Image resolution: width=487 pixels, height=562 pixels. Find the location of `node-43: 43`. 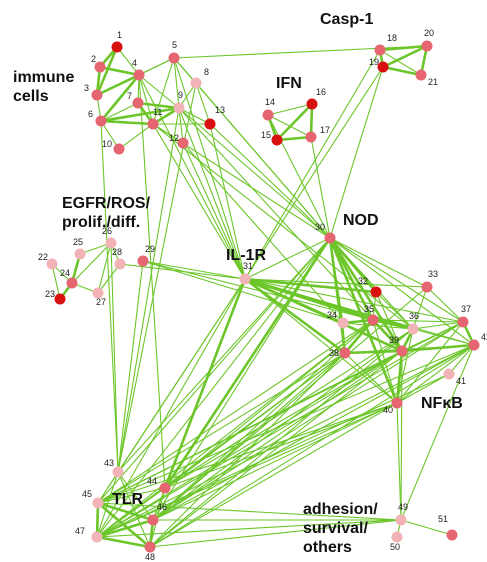

node-43: 43 is located at coordinates (114, 468).